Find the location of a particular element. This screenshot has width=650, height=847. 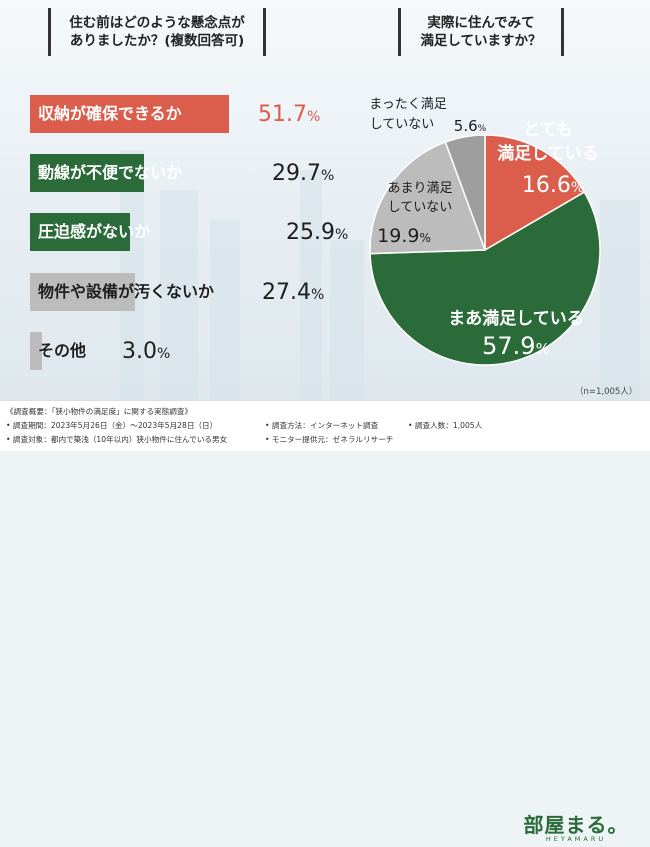

bar-category-label: 動線が不便でないか is located at coordinates (110, 172).